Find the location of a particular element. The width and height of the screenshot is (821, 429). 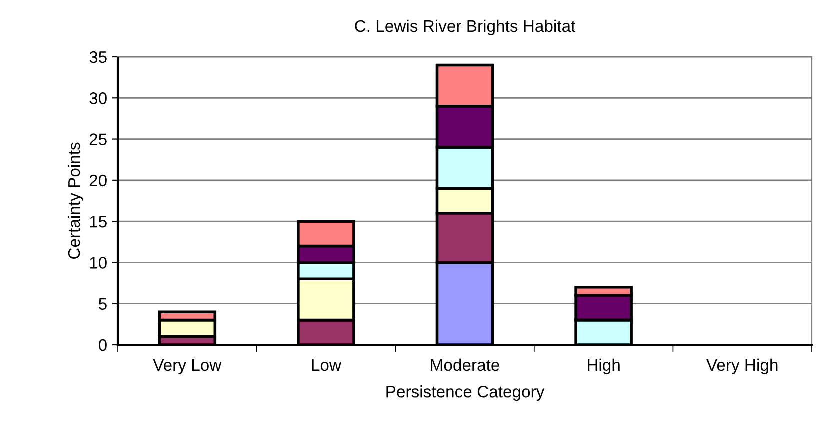

x-tick-label: Low is located at coordinates (327, 366).